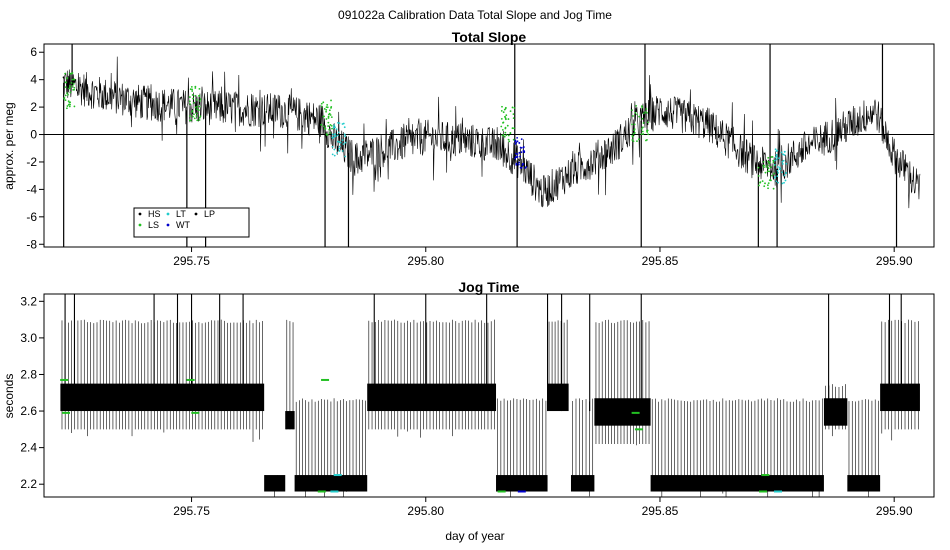 This screenshot has width=950, height=550. Describe the element at coordinates (162, 397) in the screenshot. I see `jog-time-band` at that location.